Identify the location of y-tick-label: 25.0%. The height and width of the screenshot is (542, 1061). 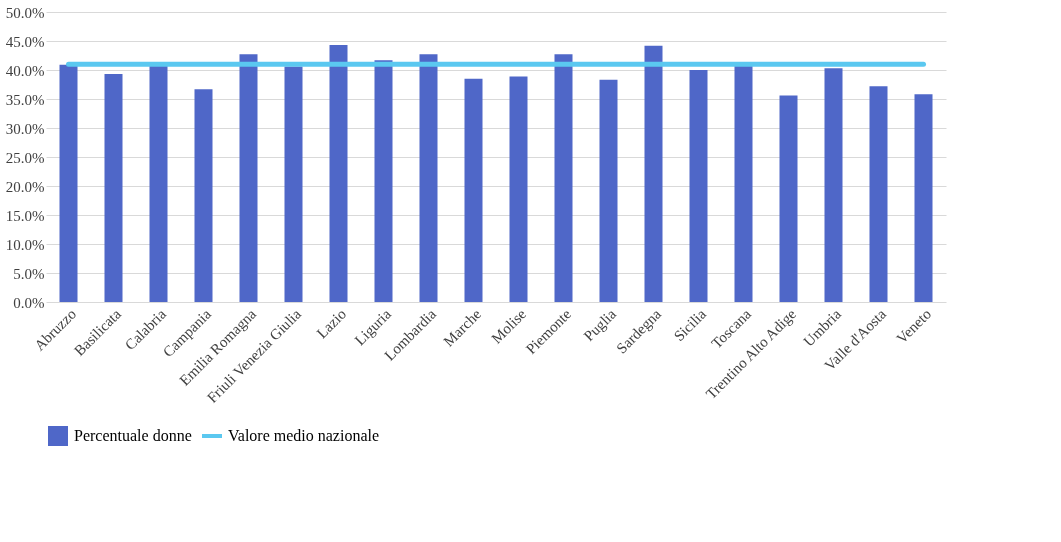
(25, 157).